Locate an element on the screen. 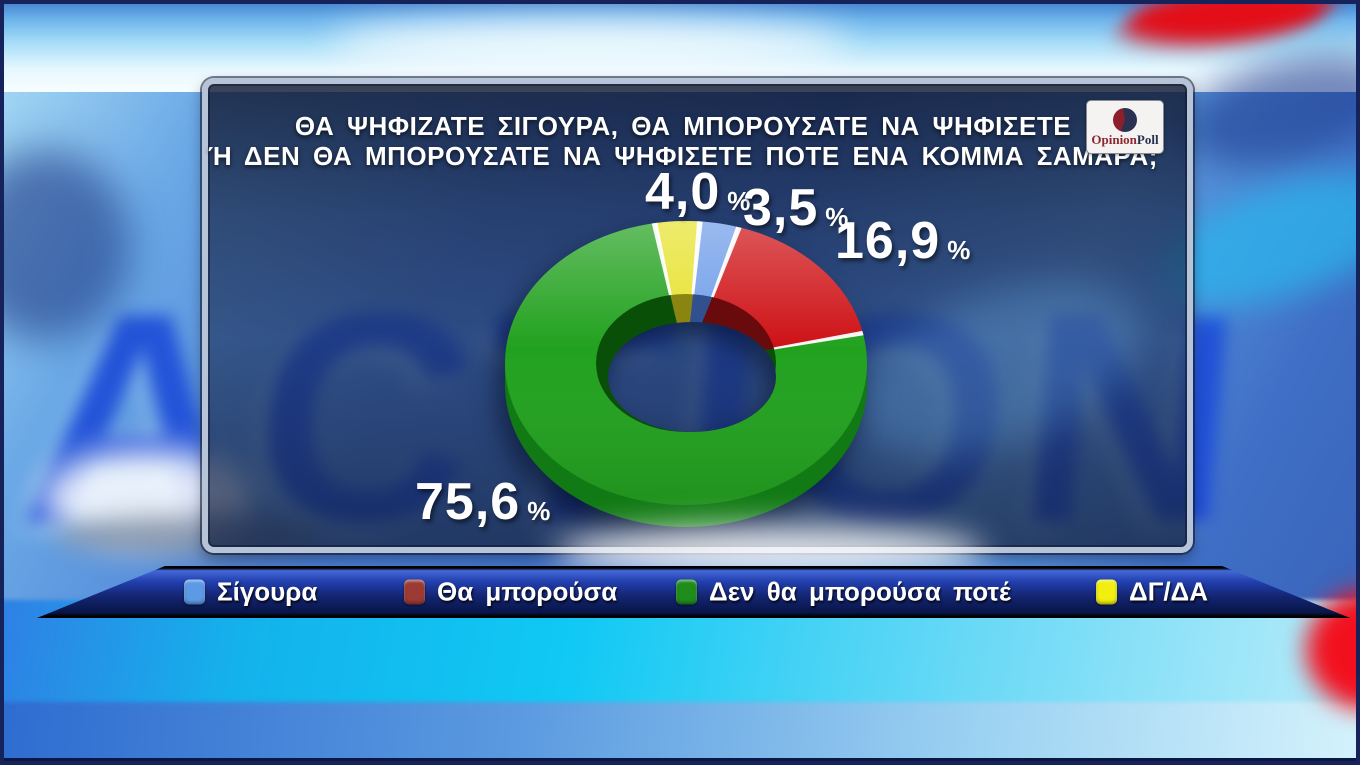 This screenshot has width=1360, height=765. data-label-sigoura: 3,5 % is located at coordinates (795, 208).